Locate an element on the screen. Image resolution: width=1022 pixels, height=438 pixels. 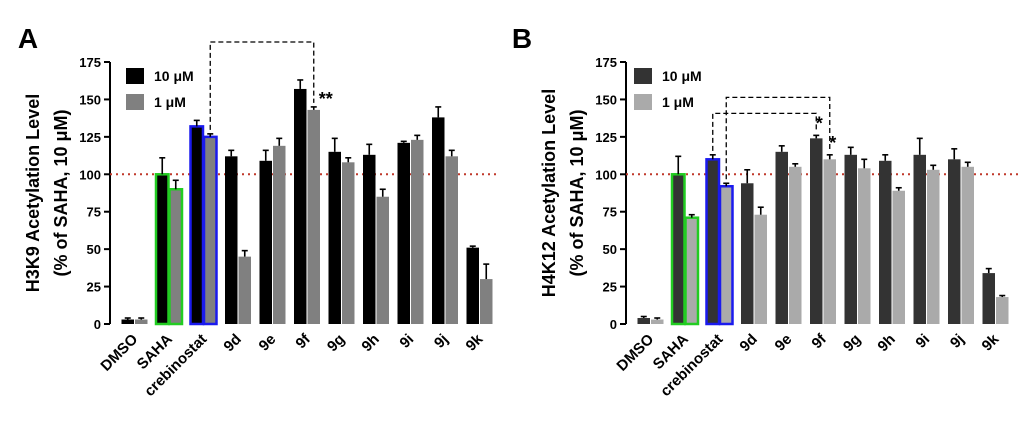
legend-label: 10 μM is located at coordinates (682, 76).